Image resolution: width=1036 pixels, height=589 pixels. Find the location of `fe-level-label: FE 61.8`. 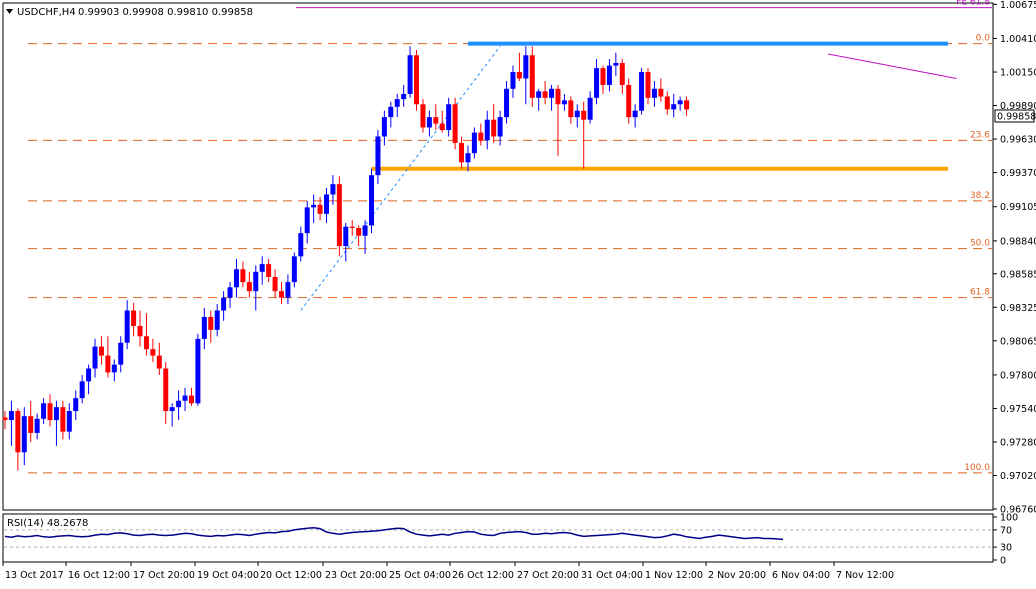

fe-level-label: FE 61.8 is located at coordinates (973, 4).